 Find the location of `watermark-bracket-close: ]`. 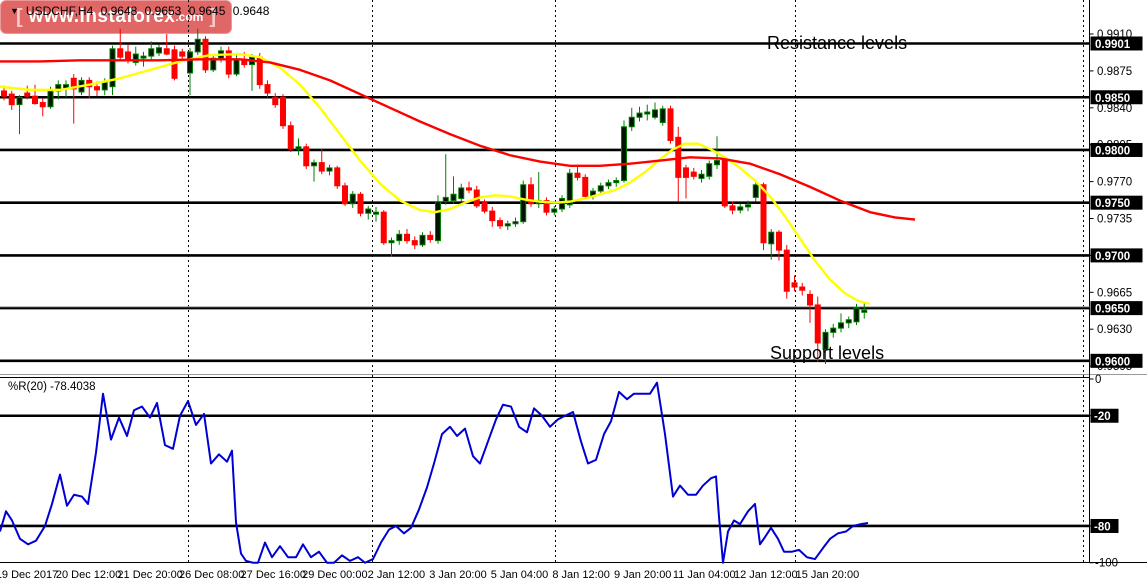

watermark-bracket-close: ] is located at coordinates (213, 16).